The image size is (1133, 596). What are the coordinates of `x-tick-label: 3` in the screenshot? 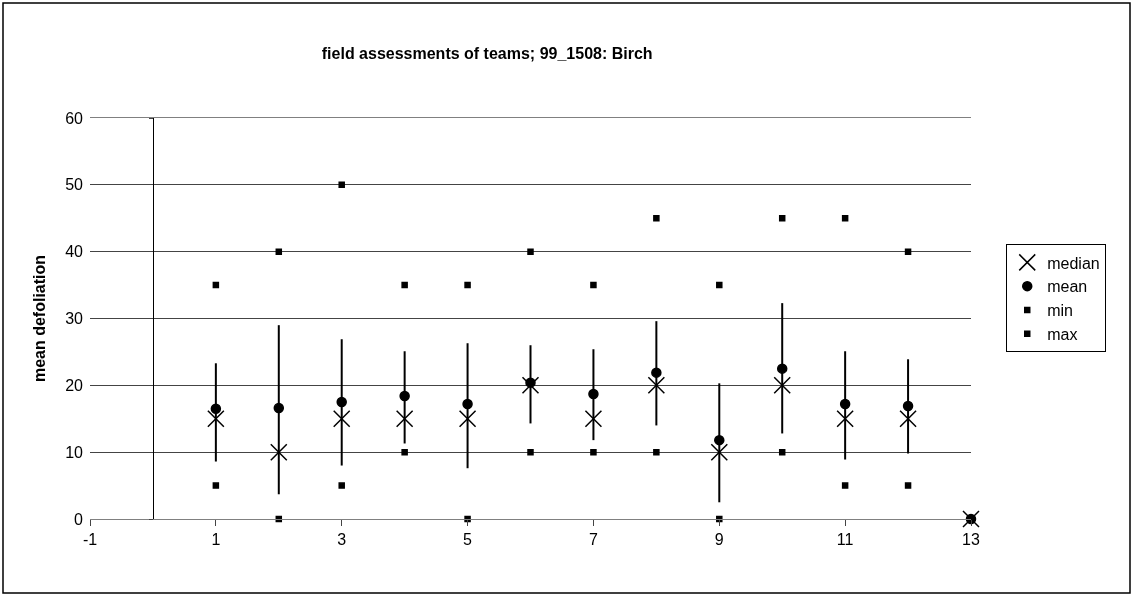 It's located at (342, 540).